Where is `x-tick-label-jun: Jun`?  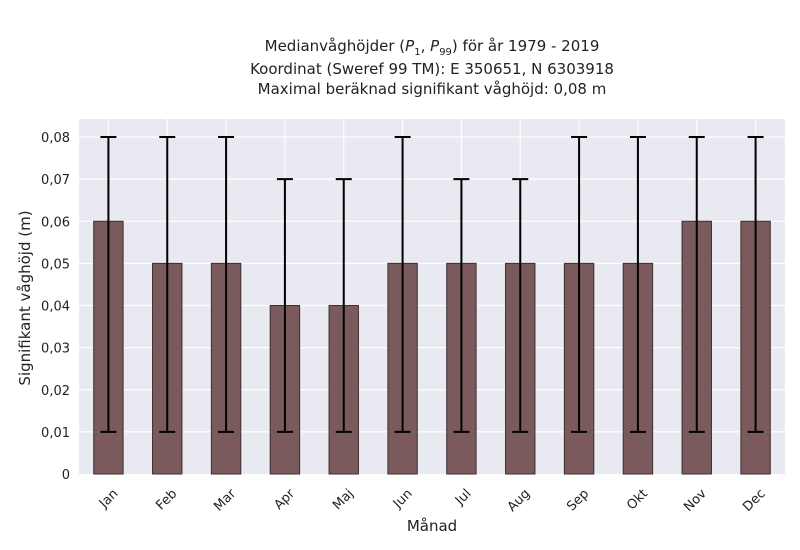
x-tick-label-jun: Jun is located at coordinates (403, 499).